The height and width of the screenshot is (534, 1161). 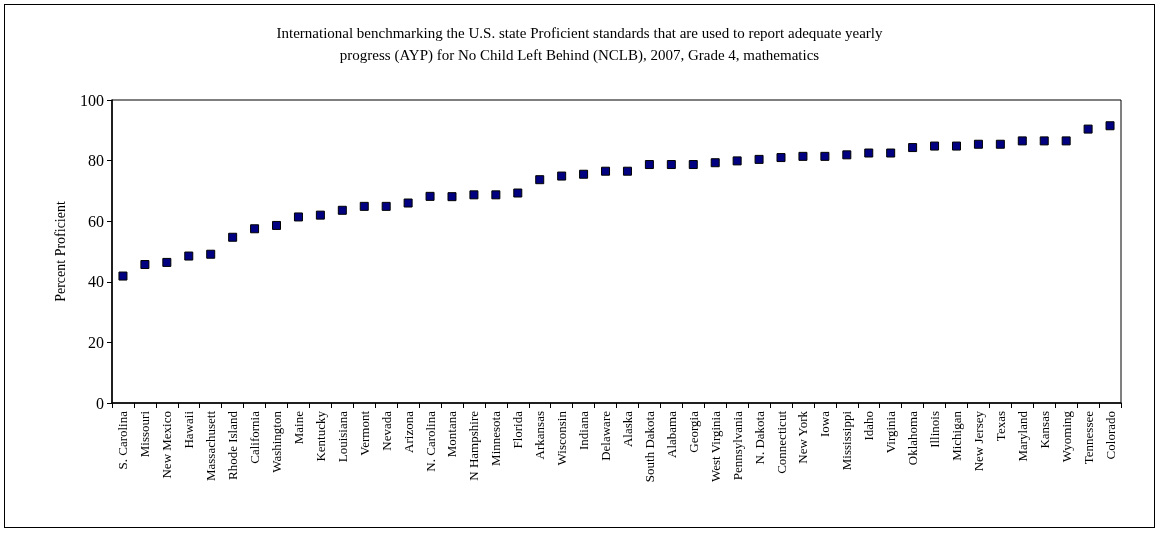 I want to click on x-tick-label: Alaska, so click(x=627, y=429).